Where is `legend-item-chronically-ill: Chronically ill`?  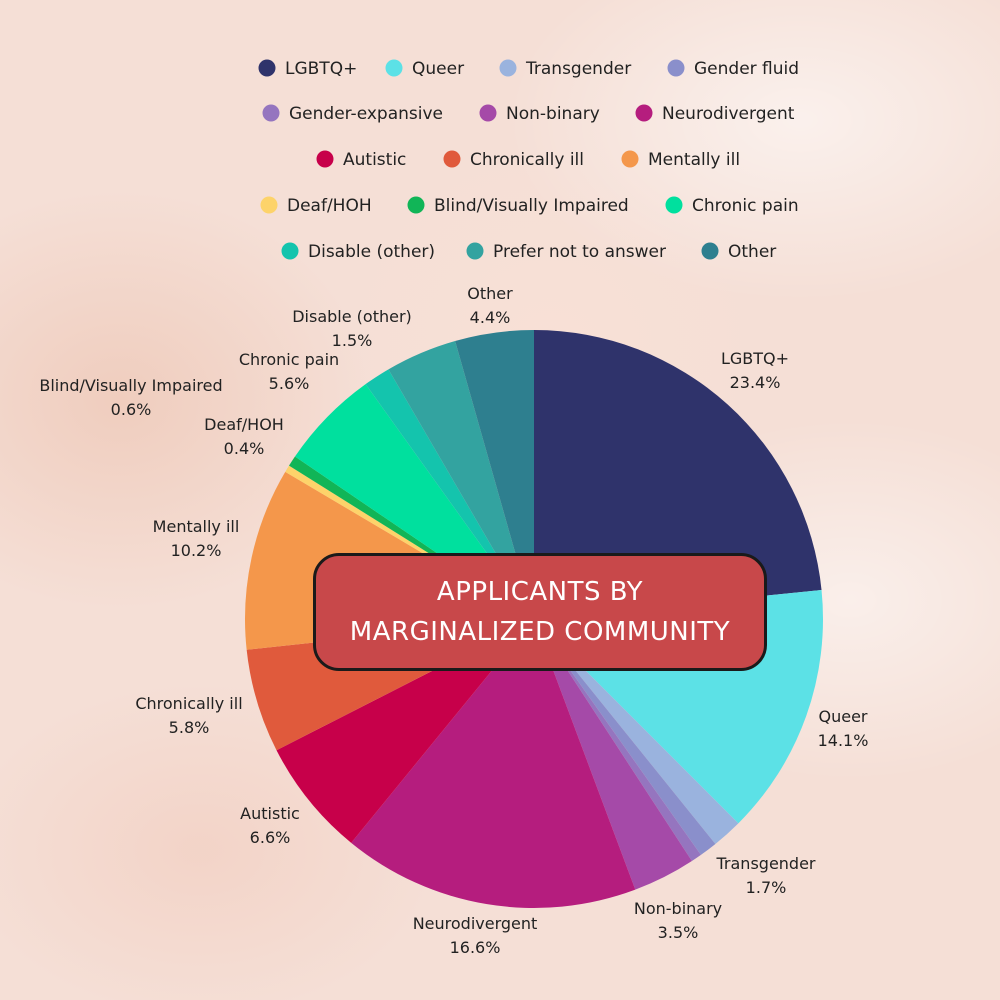 legend-item-chronically-ill: Chronically ill is located at coordinates (513, 160).